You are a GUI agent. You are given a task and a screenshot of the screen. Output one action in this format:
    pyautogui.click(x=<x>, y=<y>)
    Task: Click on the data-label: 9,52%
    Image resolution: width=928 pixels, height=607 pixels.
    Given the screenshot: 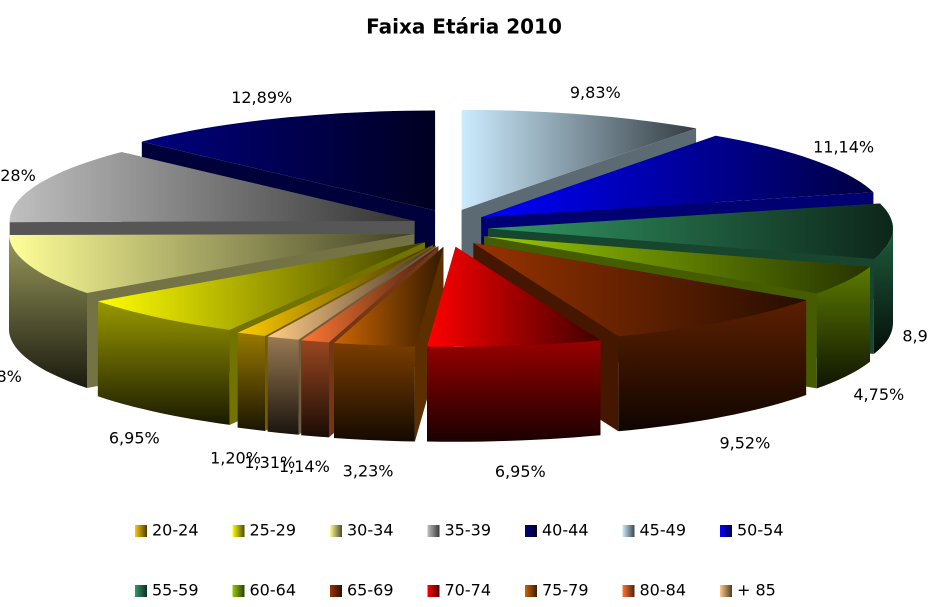 What is the action you would take?
    pyautogui.click(x=744, y=443)
    